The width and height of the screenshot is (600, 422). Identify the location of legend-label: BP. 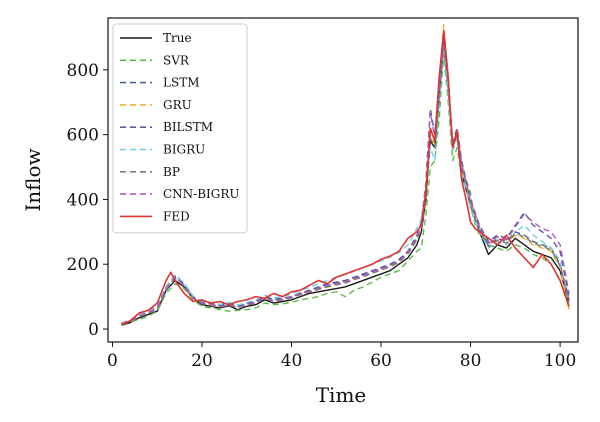
(171, 172).